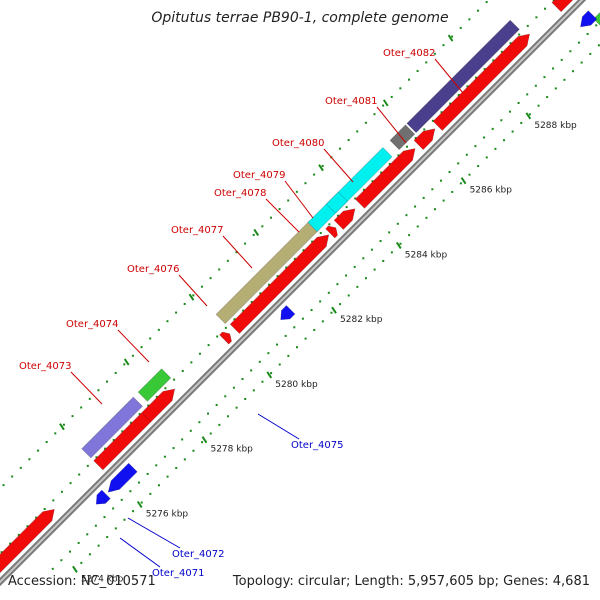  I want to click on gene-label-forward: Oter_4077, so click(197, 230).